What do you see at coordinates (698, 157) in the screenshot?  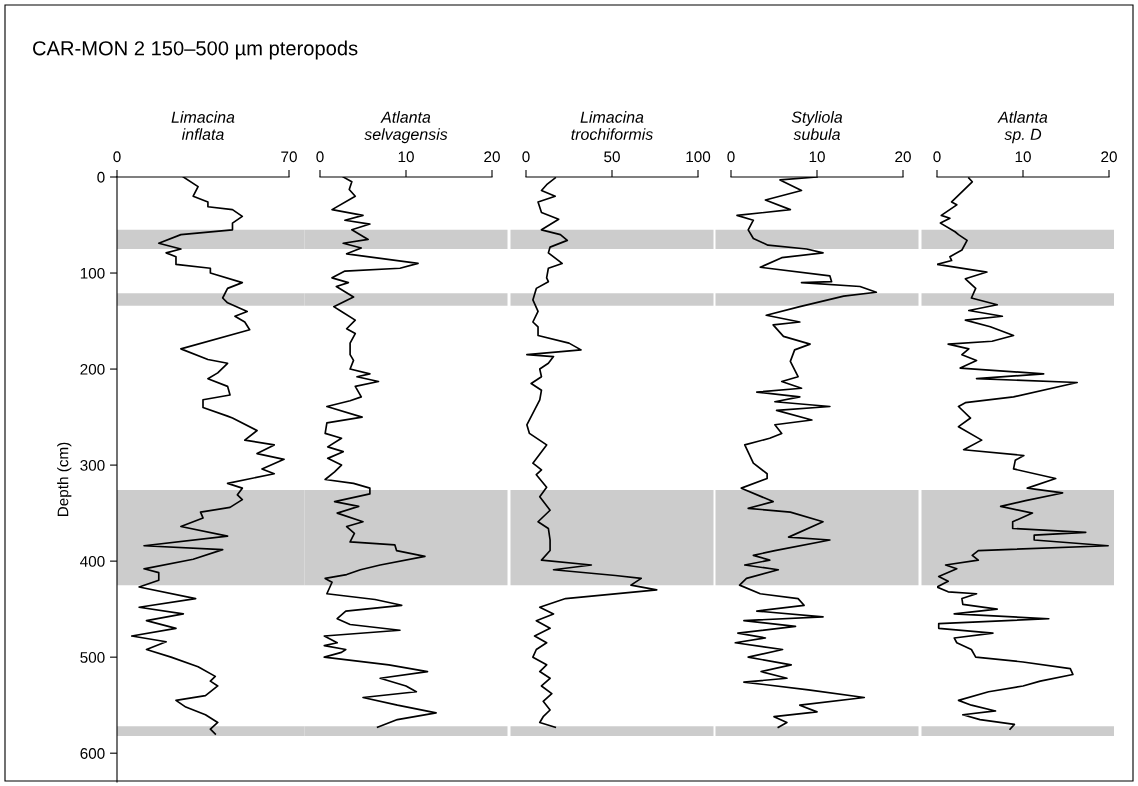 I see `x-tick-label: 100` at bounding box center [698, 157].